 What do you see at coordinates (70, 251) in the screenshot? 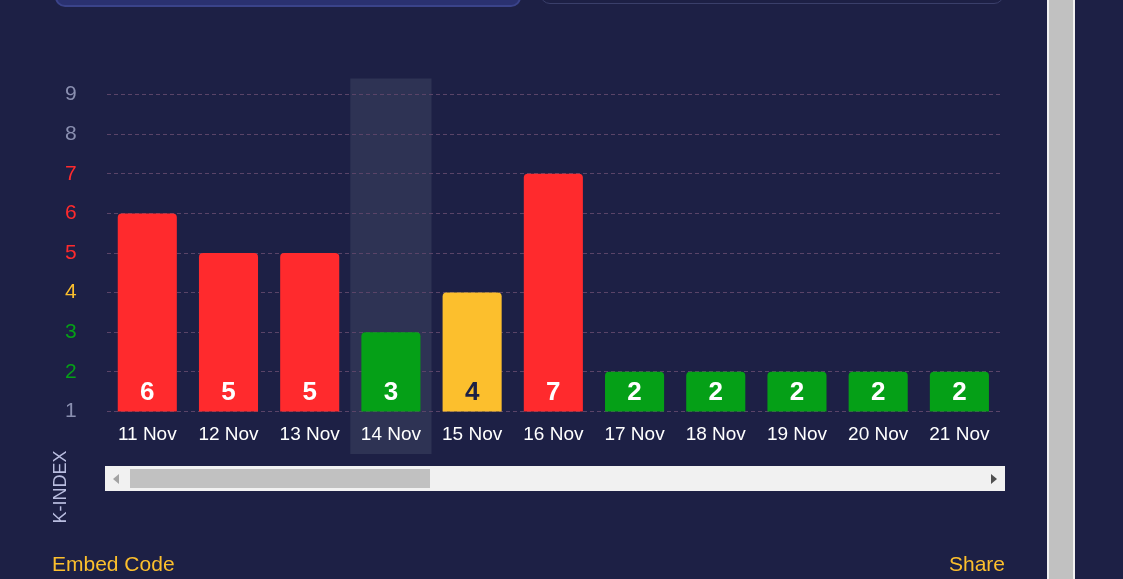
I see `y-tick-label: 5` at bounding box center [70, 251].